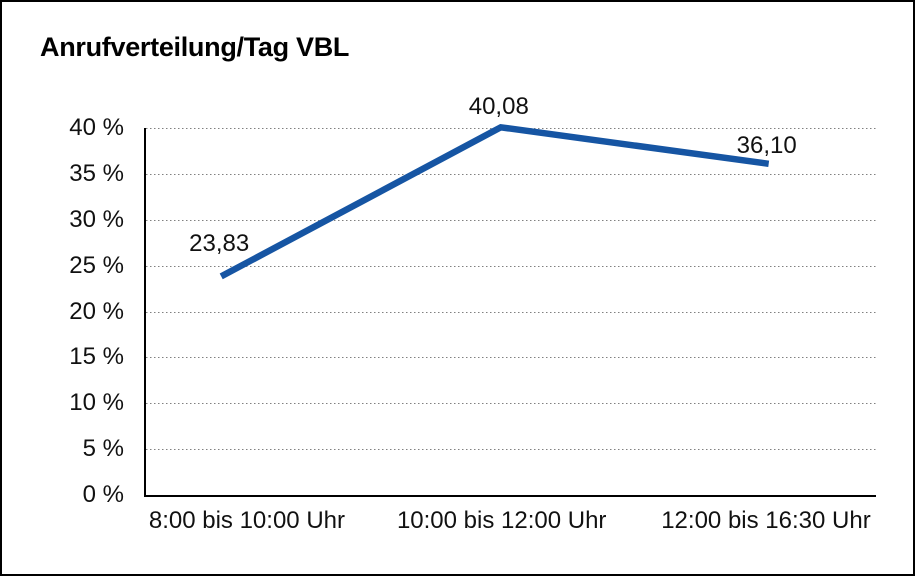 This screenshot has height=576, width=915. Describe the element at coordinates (501, 520) in the screenshot. I see `x-axis-category-label: 10:00 bis 12:00 Uhr` at that location.